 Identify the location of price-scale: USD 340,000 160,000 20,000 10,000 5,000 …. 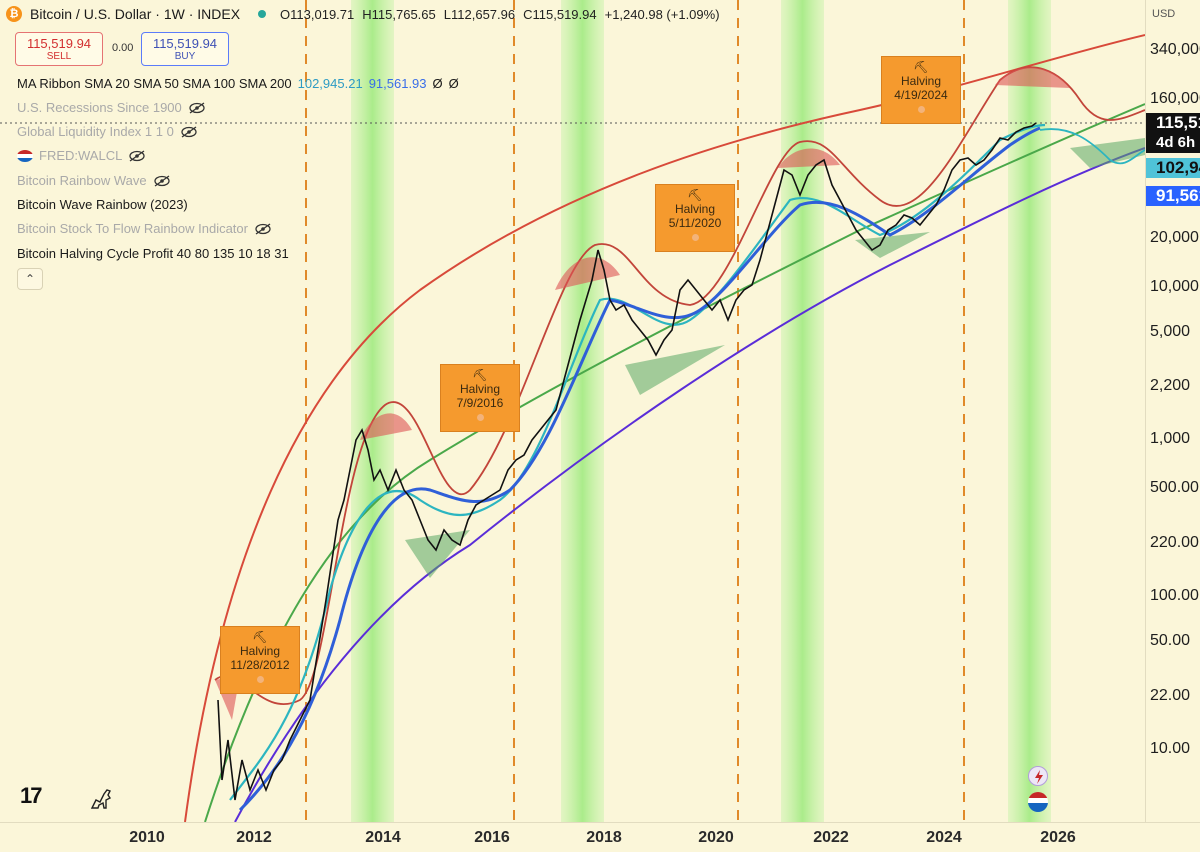
(1172, 411).